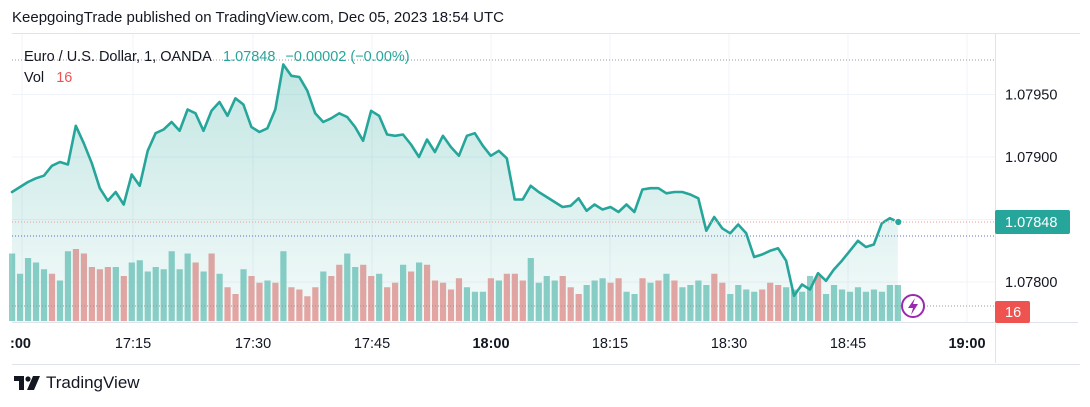 The width and height of the screenshot is (1090, 407). Describe the element at coordinates (610, 344) in the screenshot. I see `x-tick-label: 18:15` at that location.